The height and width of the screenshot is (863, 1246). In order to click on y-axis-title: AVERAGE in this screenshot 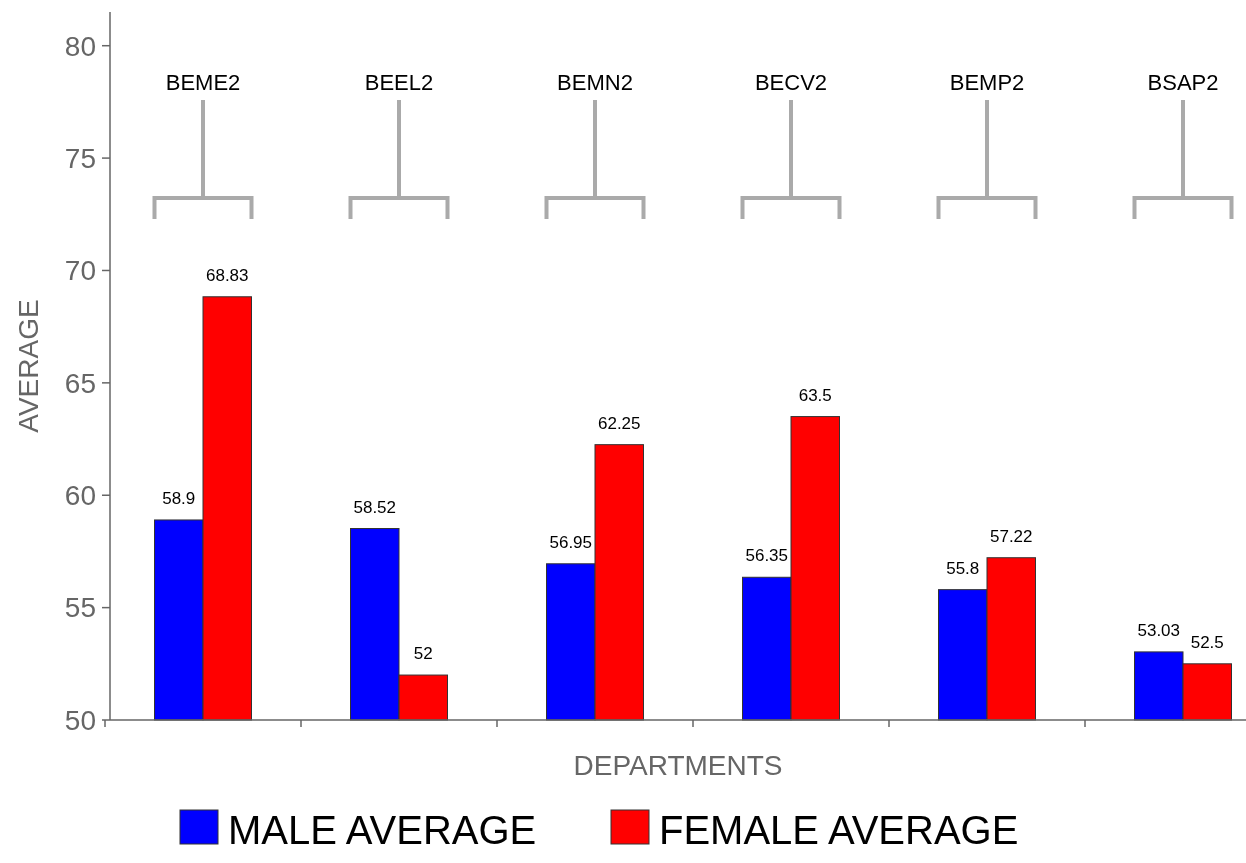, I will do `click(28, 366)`.